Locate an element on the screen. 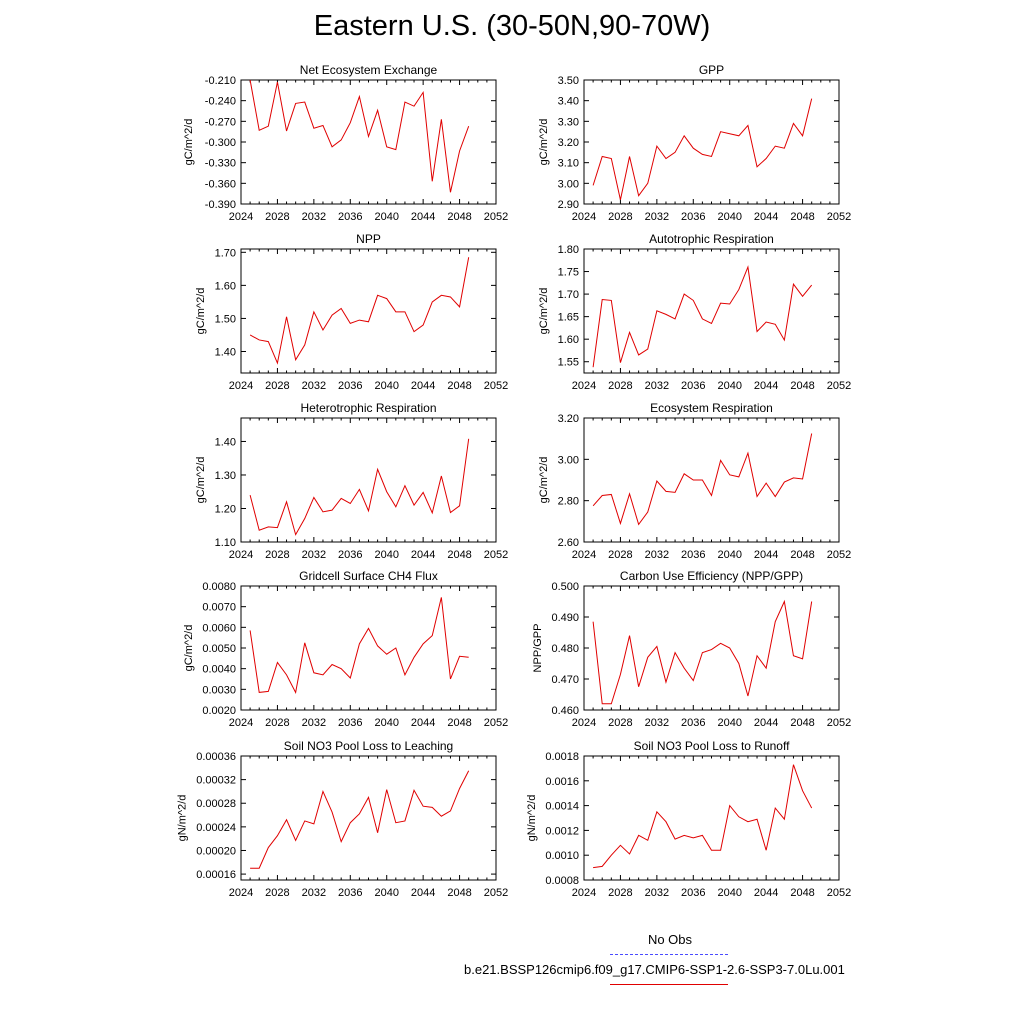 The width and height of the screenshot is (1024, 1024). y-tick-label: 1.40 is located at coordinates (225, 442).